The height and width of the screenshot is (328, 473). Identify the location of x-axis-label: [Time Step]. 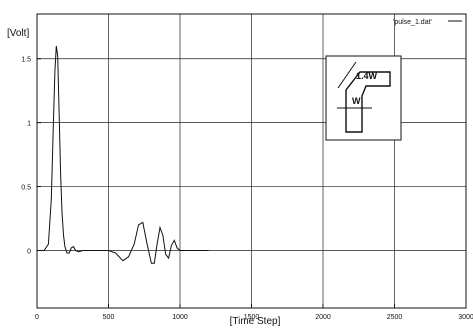
(255, 321).